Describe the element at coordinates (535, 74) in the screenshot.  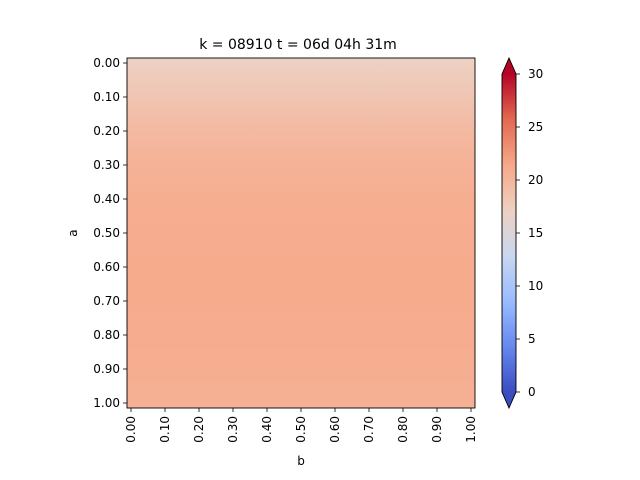
I see `colorbar-tick-label: 30` at that location.